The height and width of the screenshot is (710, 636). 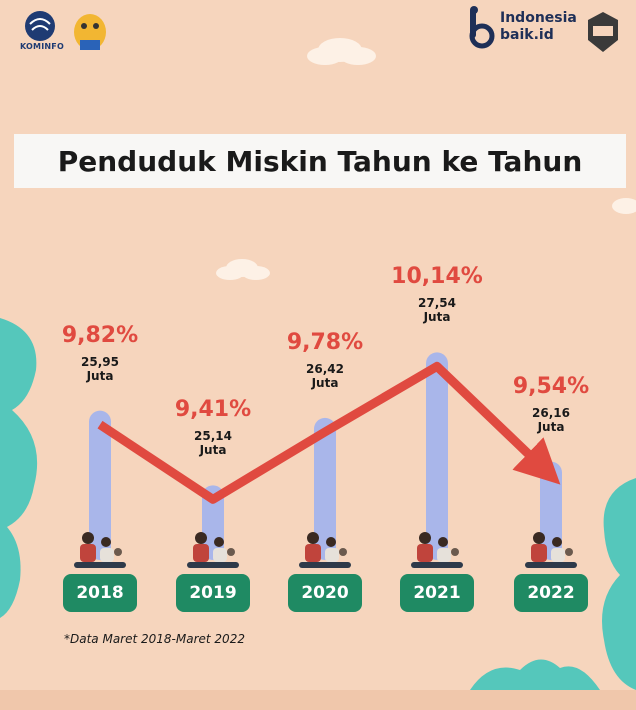 What do you see at coordinates (213, 593) in the screenshot?
I see `year-2019: 2019` at bounding box center [213, 593].